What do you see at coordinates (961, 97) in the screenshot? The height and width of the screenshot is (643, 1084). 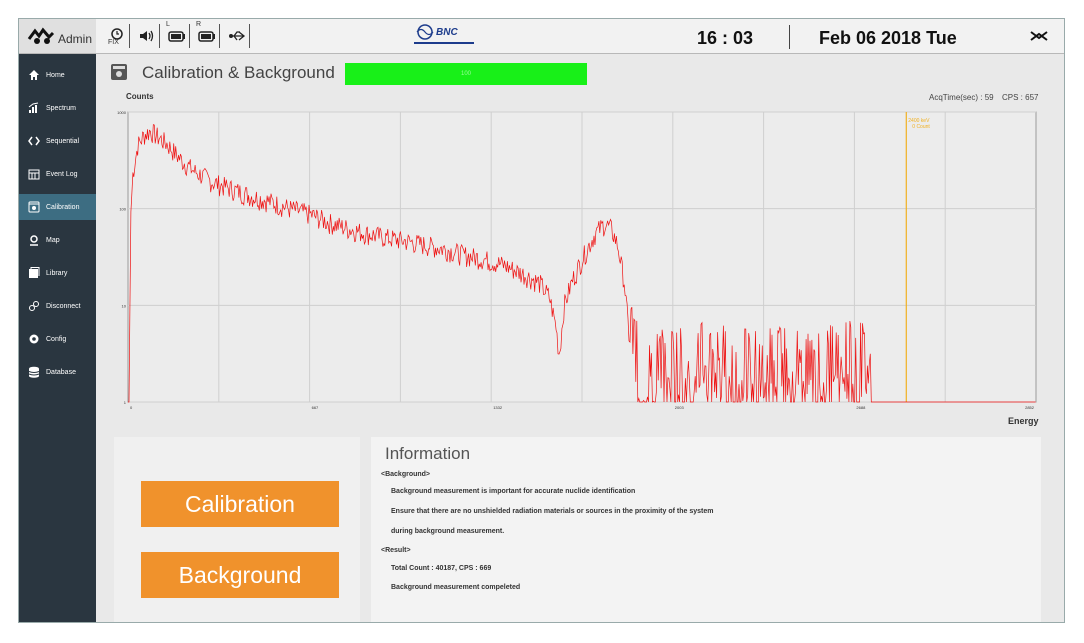 I see `acq-time: AcqTime(sec) : 59` at bounding box center [961, 97].